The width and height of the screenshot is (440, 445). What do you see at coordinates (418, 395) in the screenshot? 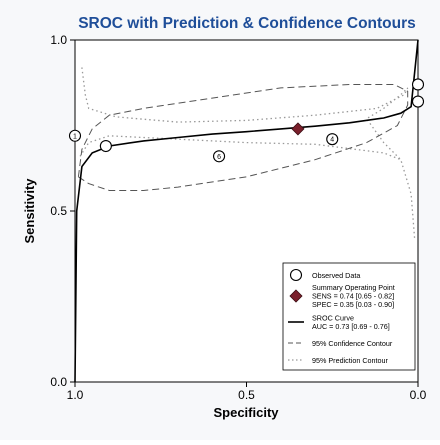
I see `x-tick-label: 0.0` at bounding box center [418, 395].